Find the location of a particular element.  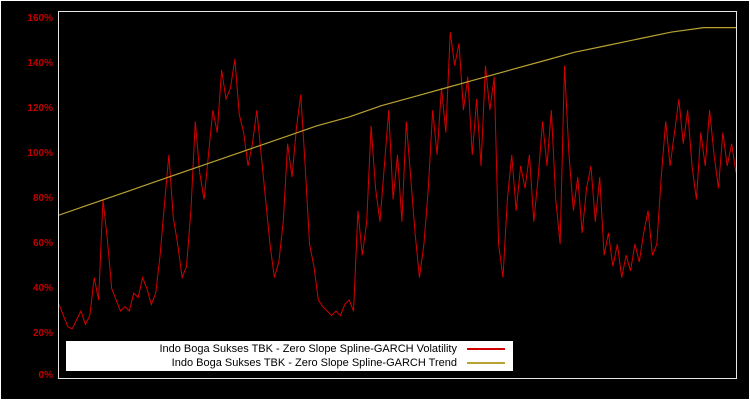

y-tick-label-160: 160% is located at coordinates (40, 18).